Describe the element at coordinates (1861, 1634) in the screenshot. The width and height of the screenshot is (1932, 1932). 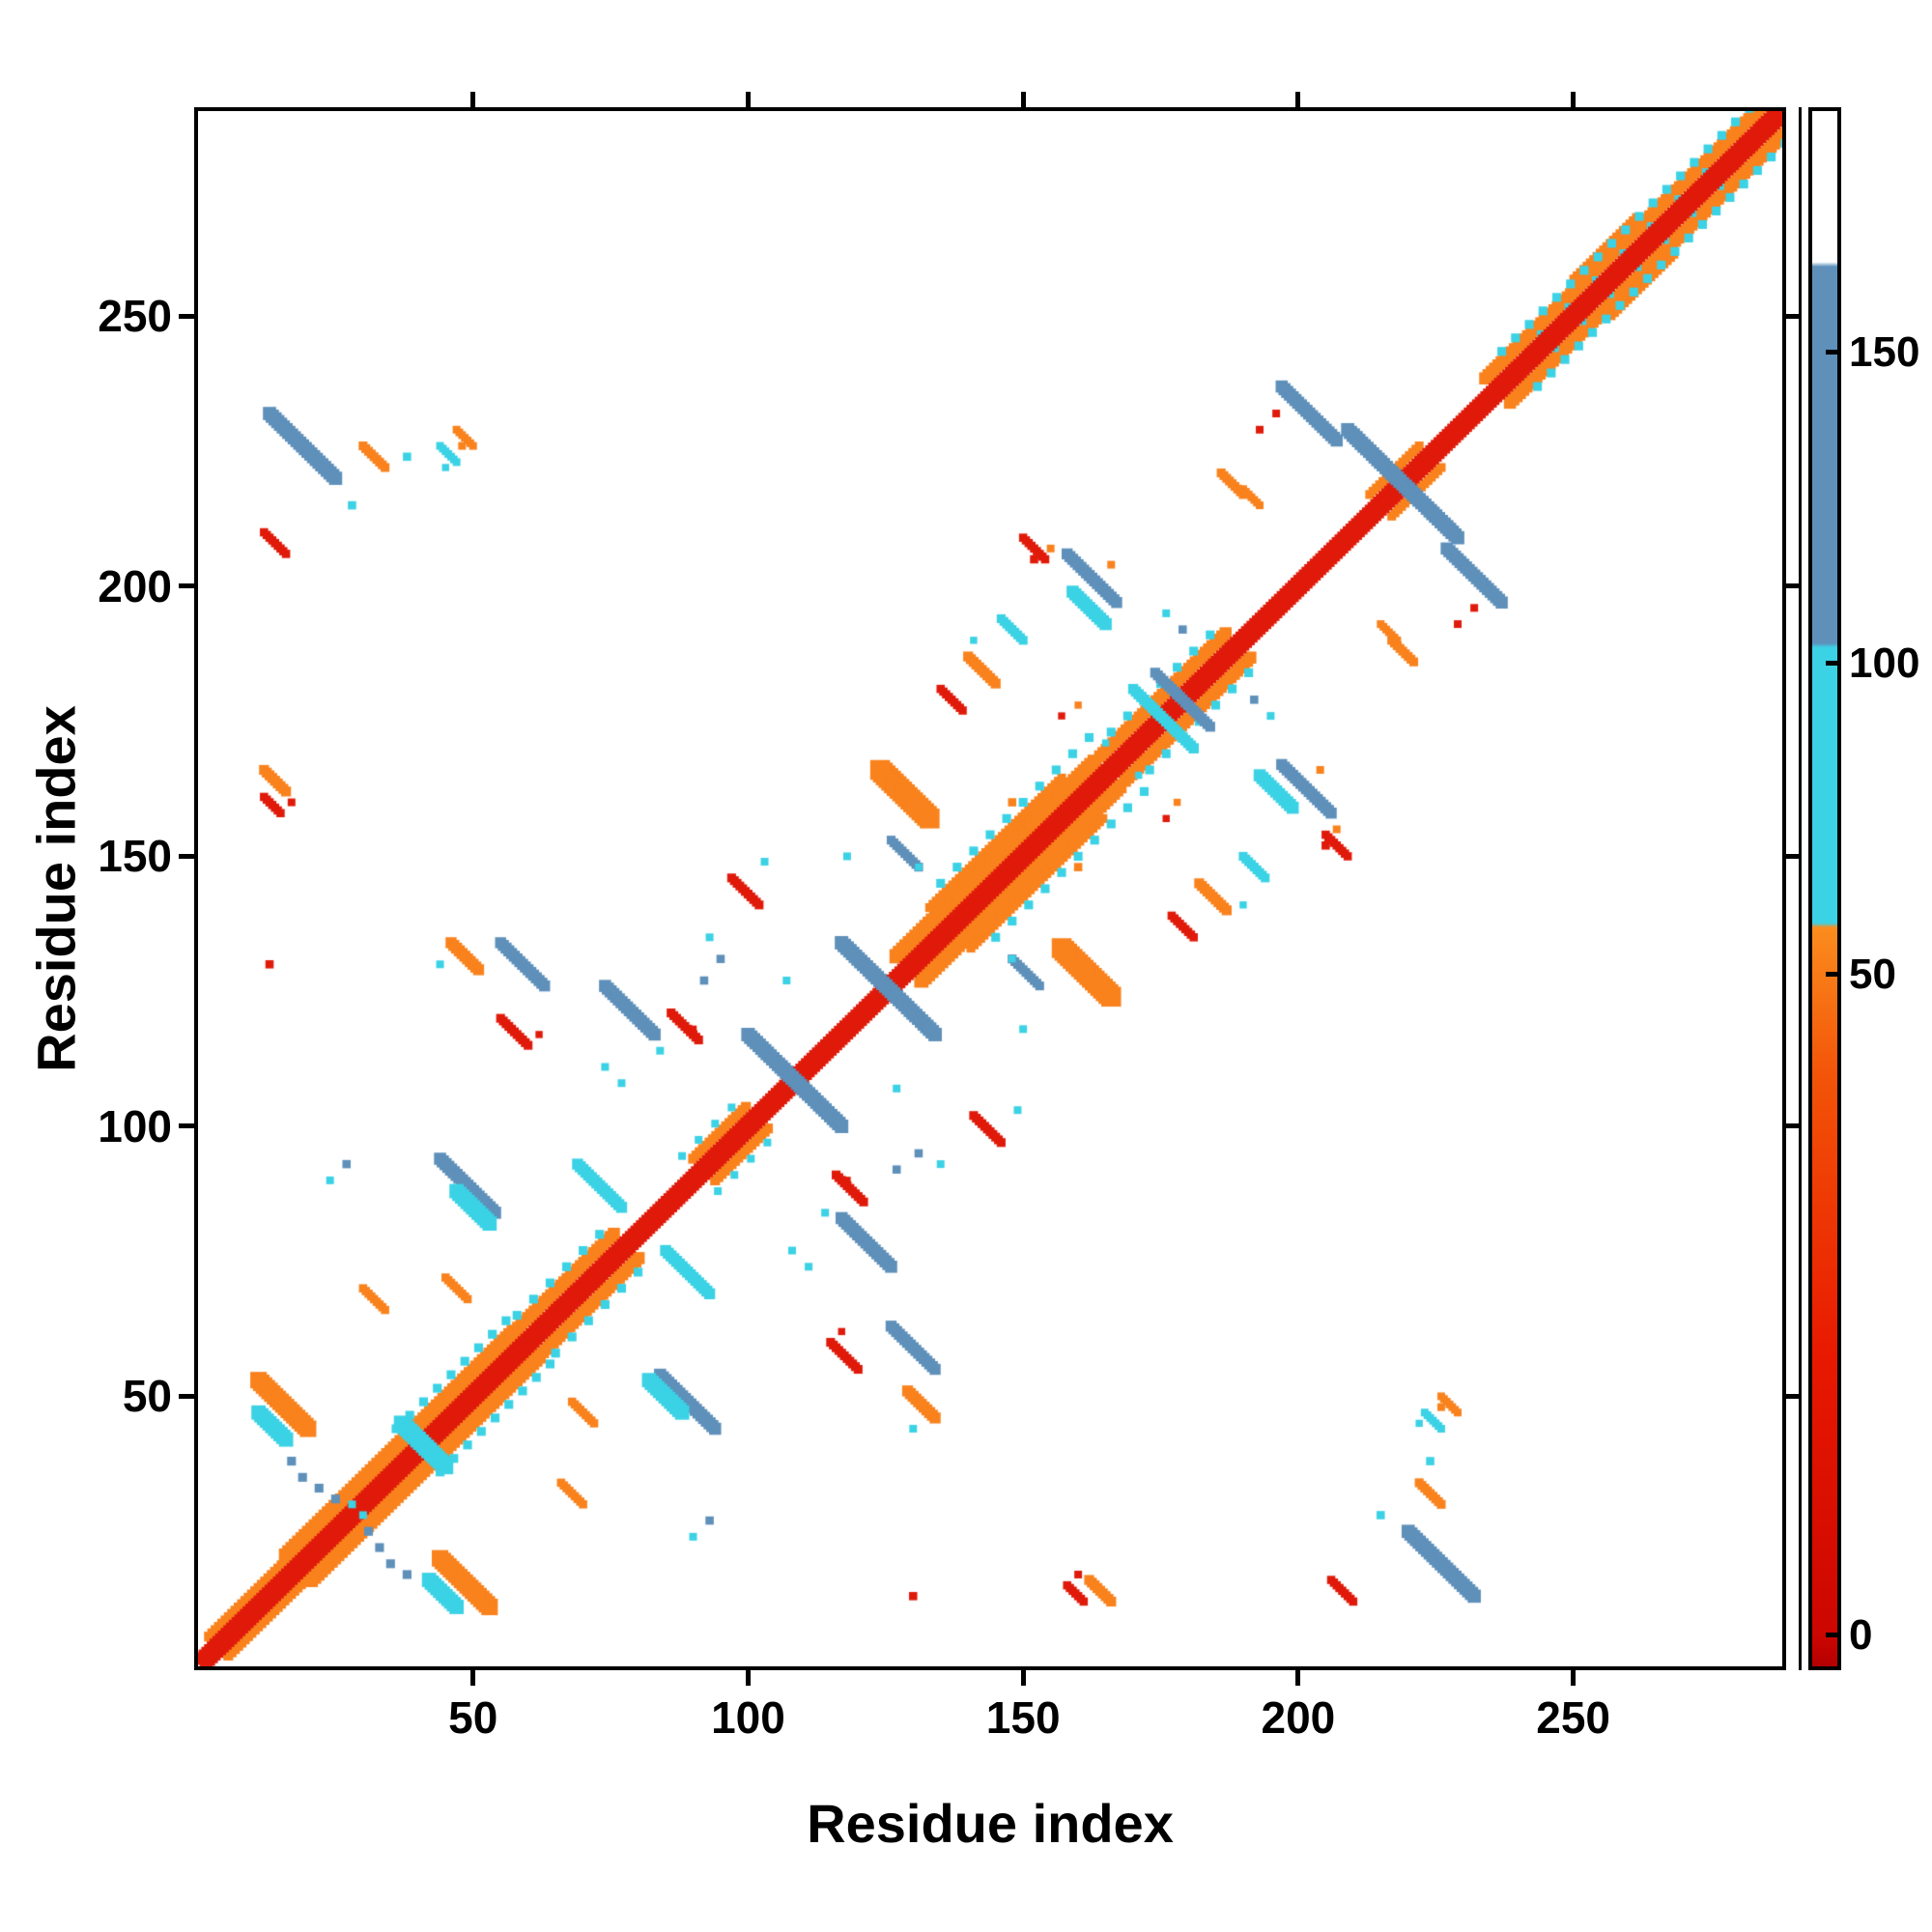
I see `colorbar-tick-label: 0` at that location.